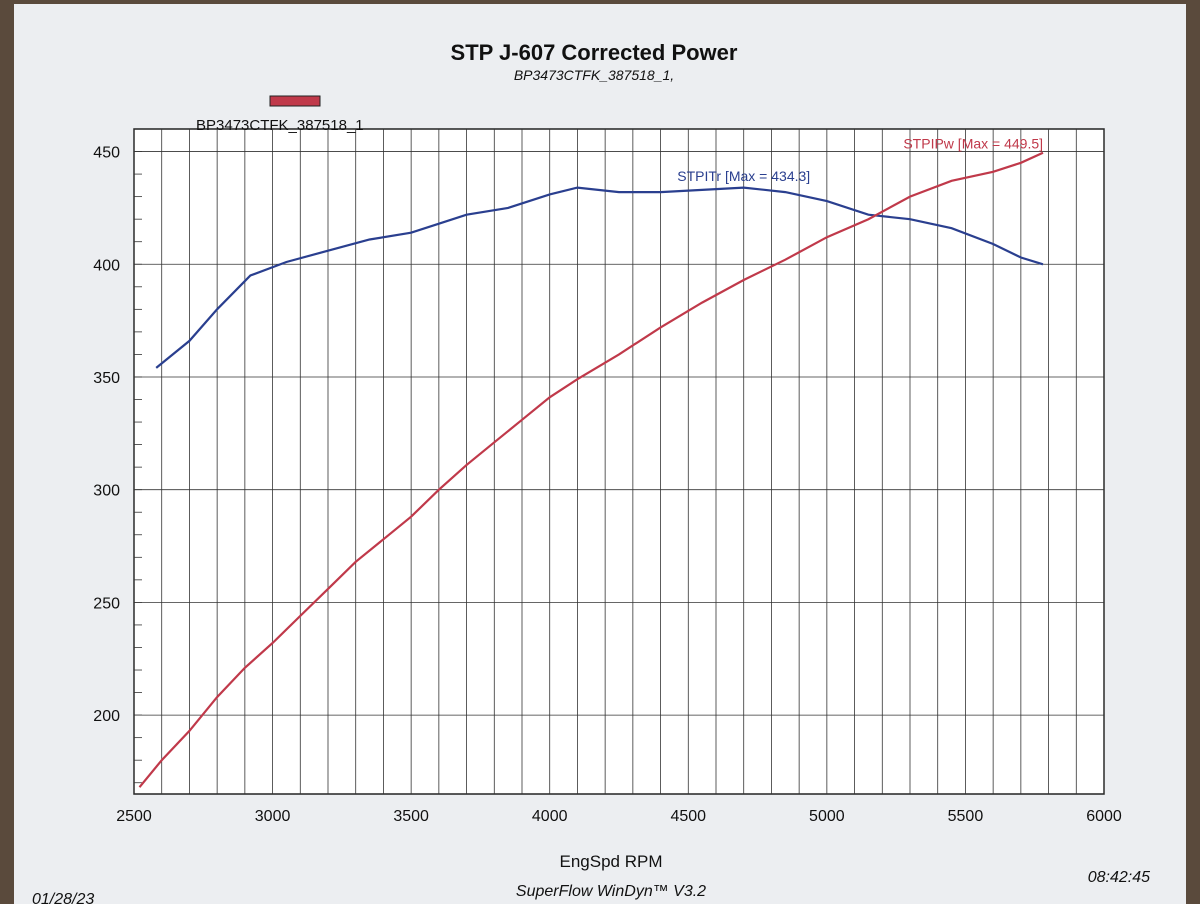 The height and width of the screenshot is (904, 1200). What do you see at coordinates (1119, 877) in the screenshot?
I see `timestamp: 08:42:45` at bounding box center [1119, 877].